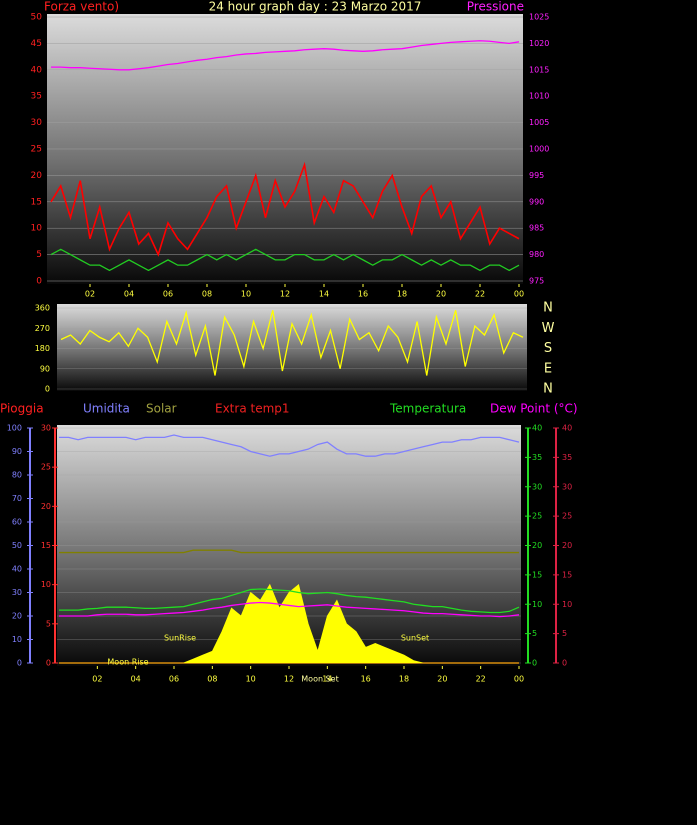 This screenshot has height=825, width=697. Describe the element at coordinates (537, 604) in the screenshot. I see `y2-tick-label: 10` at that location.